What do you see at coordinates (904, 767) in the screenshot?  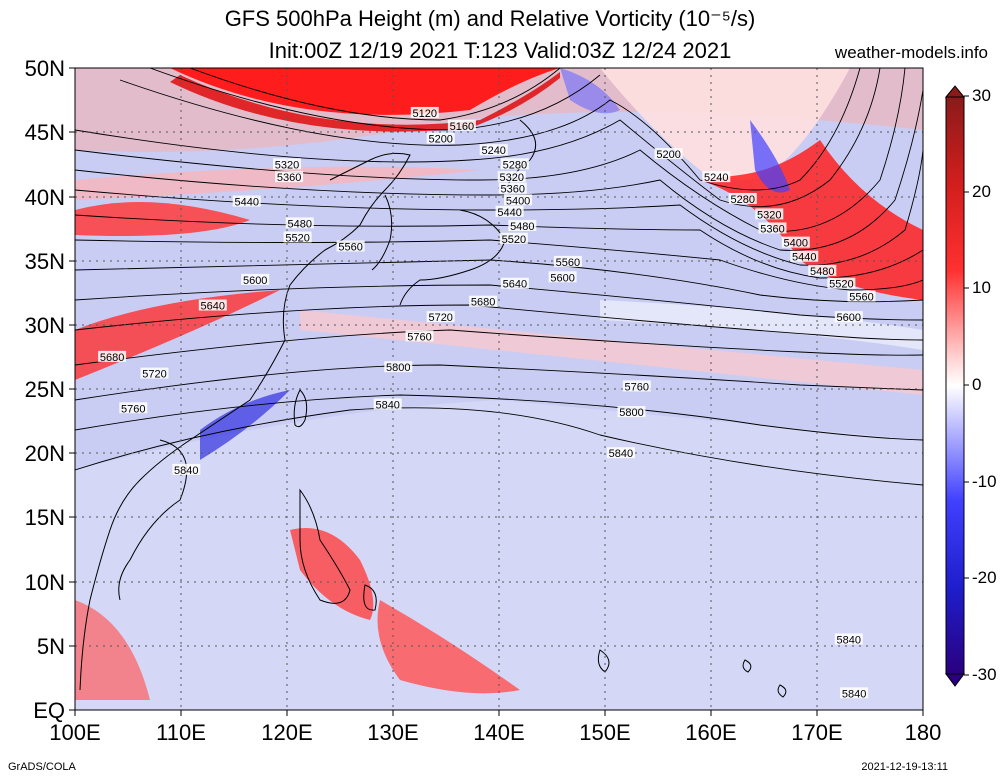 I see `footer-timestamp: 2021-12-19-13:11` at bounding box center [904, 767].